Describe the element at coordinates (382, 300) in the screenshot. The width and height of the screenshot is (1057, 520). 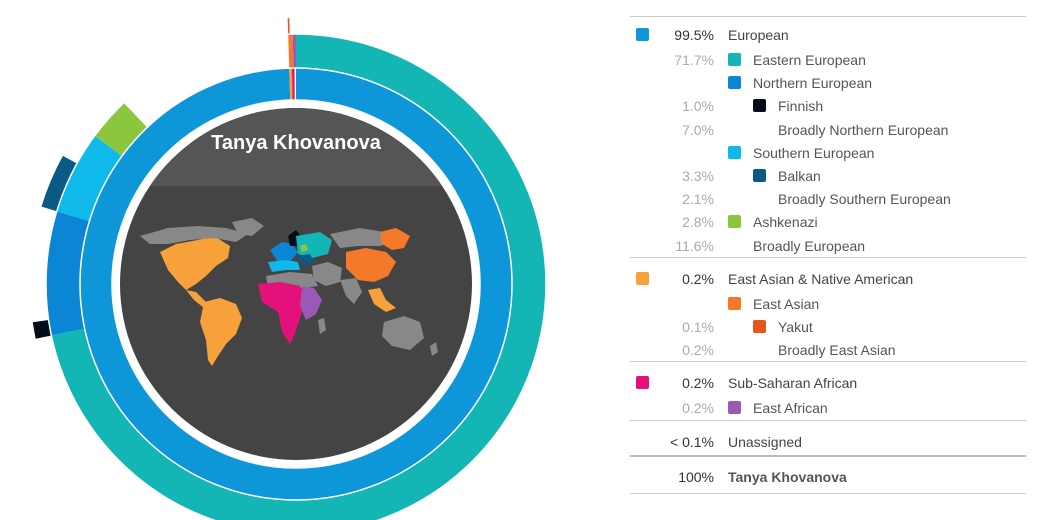
I see `southeast-asia-region` at that location.